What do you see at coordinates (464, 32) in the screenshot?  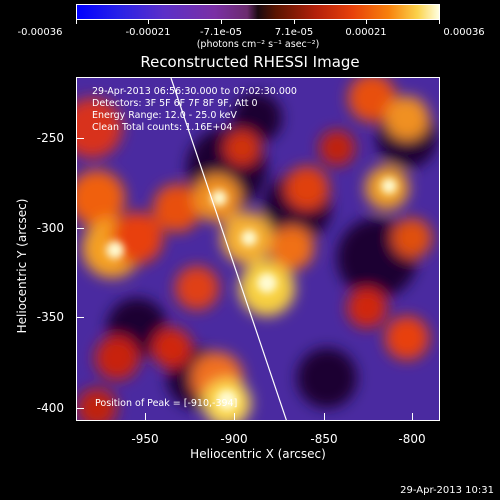 I see `colorbar-label: 0.00036` at bounding box center [464, 32].